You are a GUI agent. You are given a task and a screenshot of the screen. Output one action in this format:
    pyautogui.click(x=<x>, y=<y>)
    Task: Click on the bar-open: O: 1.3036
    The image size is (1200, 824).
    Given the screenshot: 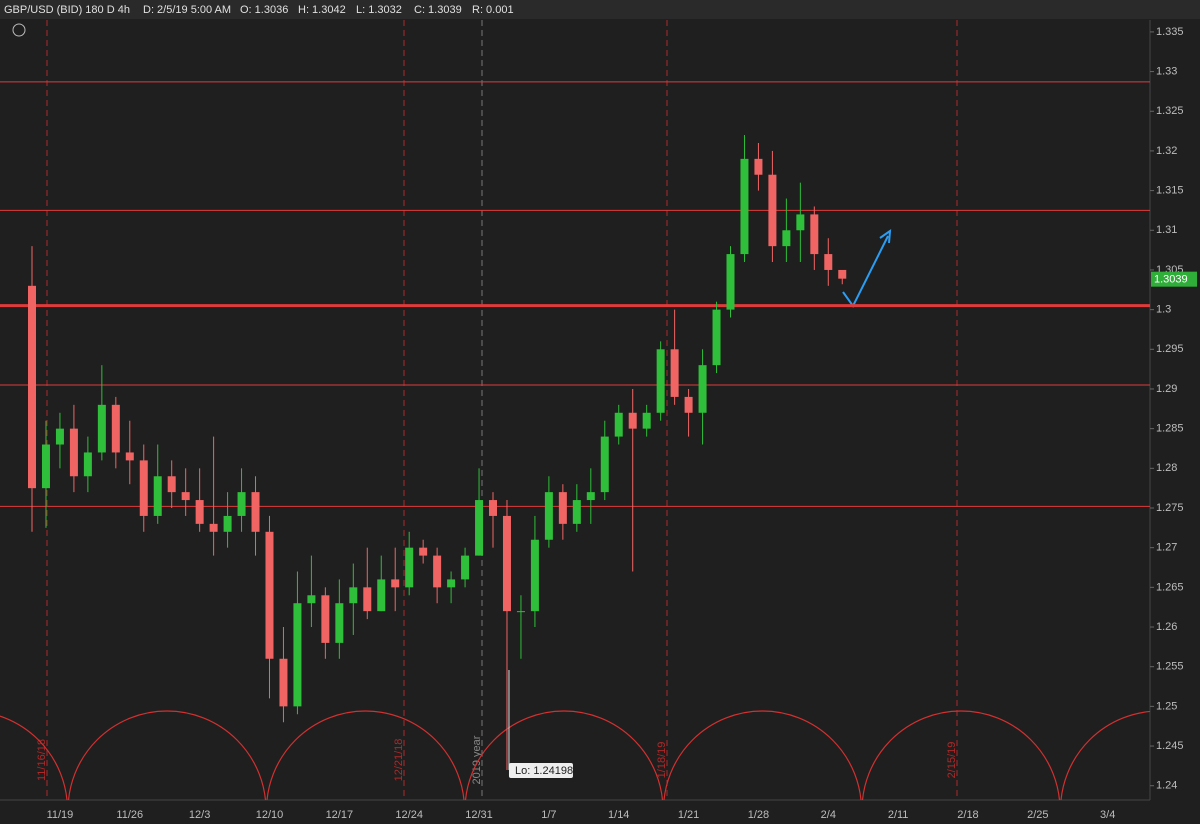 What is the action you would take?
    pyautogui.click(x=264, y=10)
    